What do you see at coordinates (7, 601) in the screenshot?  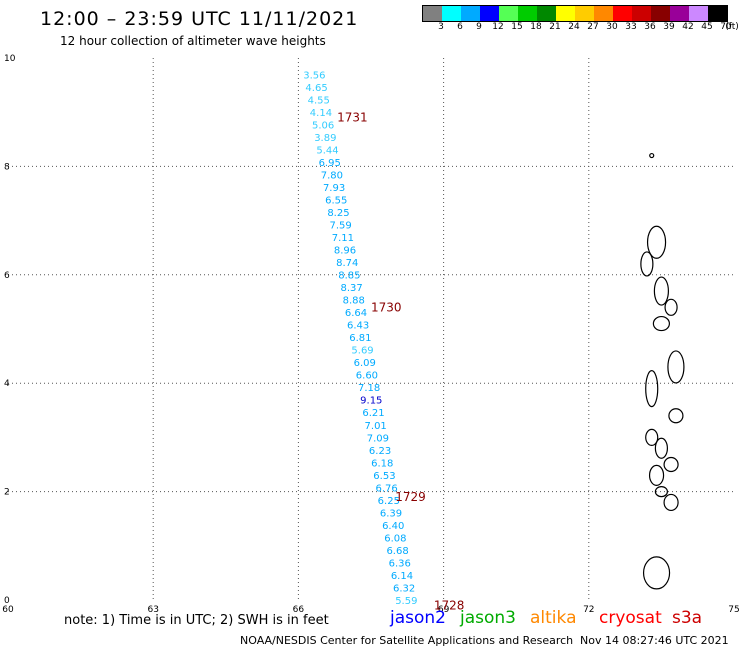 I see `lat-tick-label: 0` at bounding box center [7, 601].